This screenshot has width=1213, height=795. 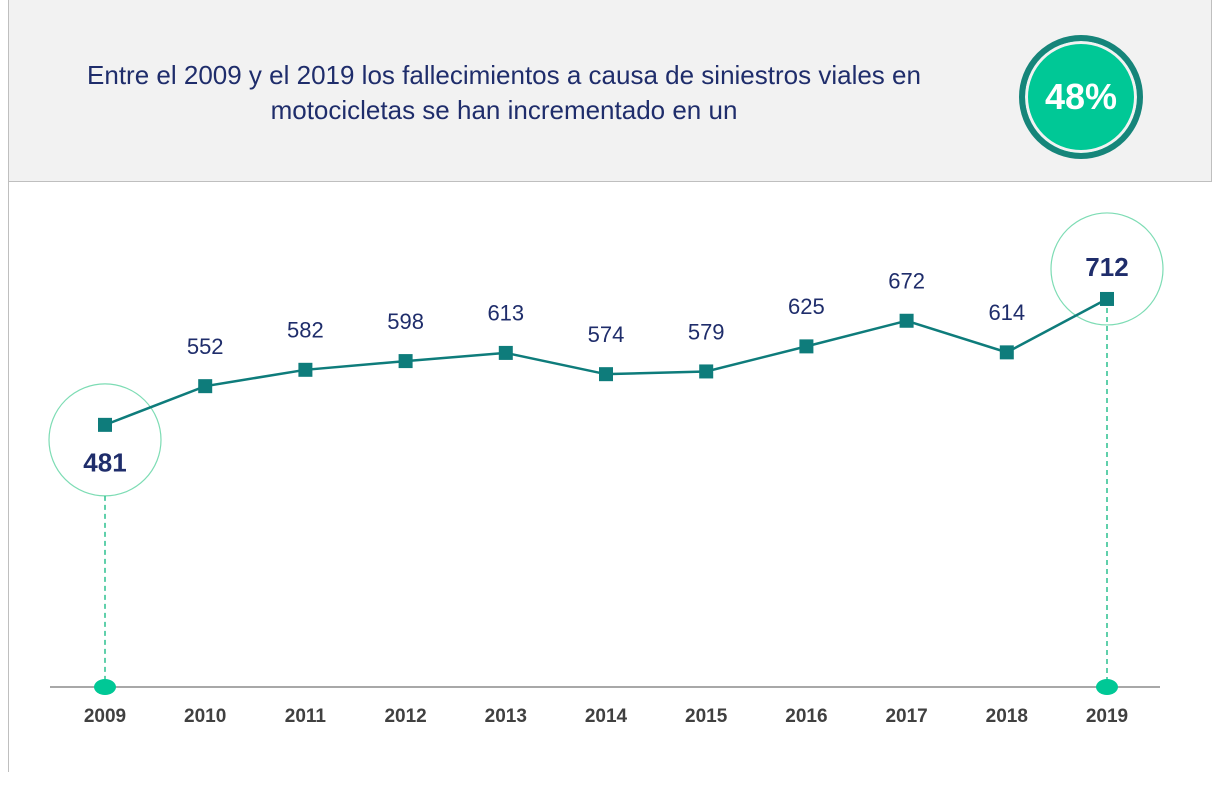 What do you see at coordinates (8, 477) in the screenshot?
I see `frame-line` at bounding box center [8, 477].